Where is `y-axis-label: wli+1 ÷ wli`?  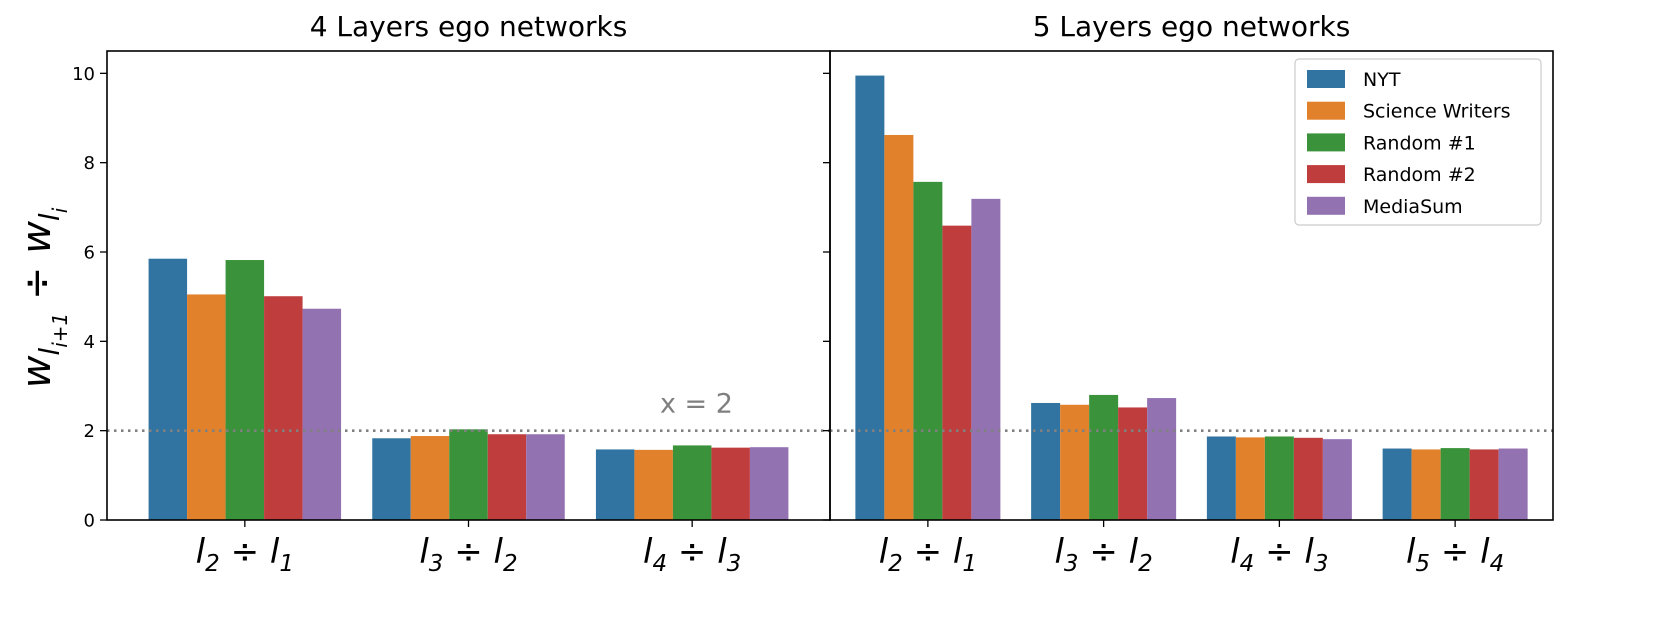
y-axis-label: wli+1 ÷ wli is located at coordinates (43, 297).